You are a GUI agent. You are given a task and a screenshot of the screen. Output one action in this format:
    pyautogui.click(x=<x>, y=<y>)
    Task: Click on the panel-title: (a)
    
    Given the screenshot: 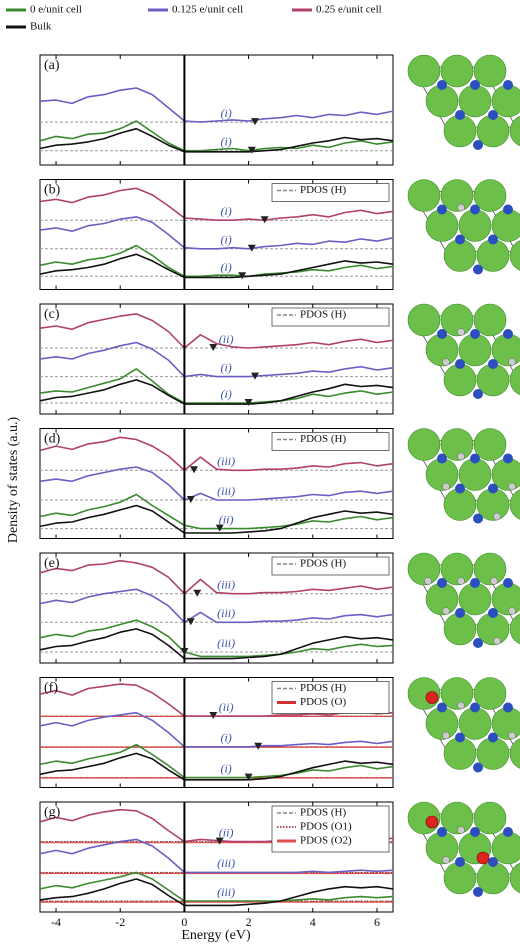 What is the action you would take?
    pyautogui.click(x=52, y=65)
    